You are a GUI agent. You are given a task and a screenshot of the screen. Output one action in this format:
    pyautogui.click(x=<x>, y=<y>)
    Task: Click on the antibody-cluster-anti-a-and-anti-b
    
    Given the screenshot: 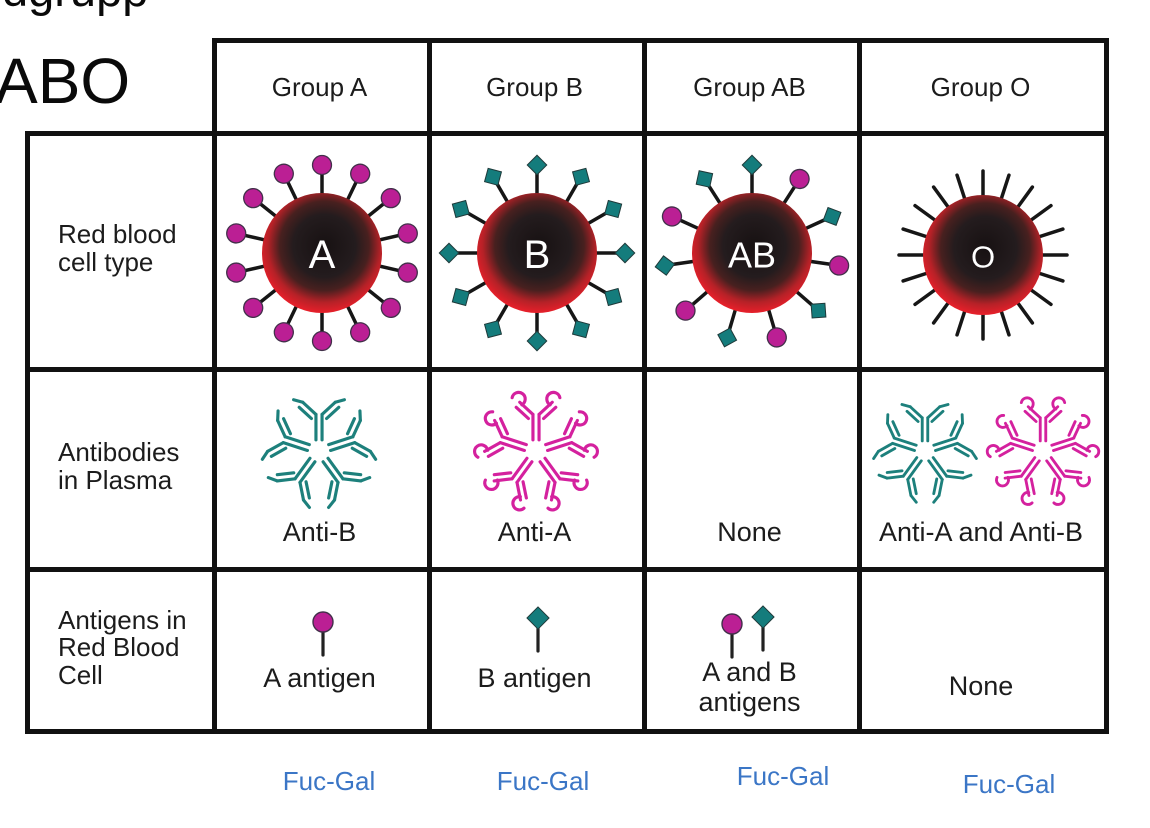 What is the action you would take?
    pyautogui.click(x=984, y=452)
    